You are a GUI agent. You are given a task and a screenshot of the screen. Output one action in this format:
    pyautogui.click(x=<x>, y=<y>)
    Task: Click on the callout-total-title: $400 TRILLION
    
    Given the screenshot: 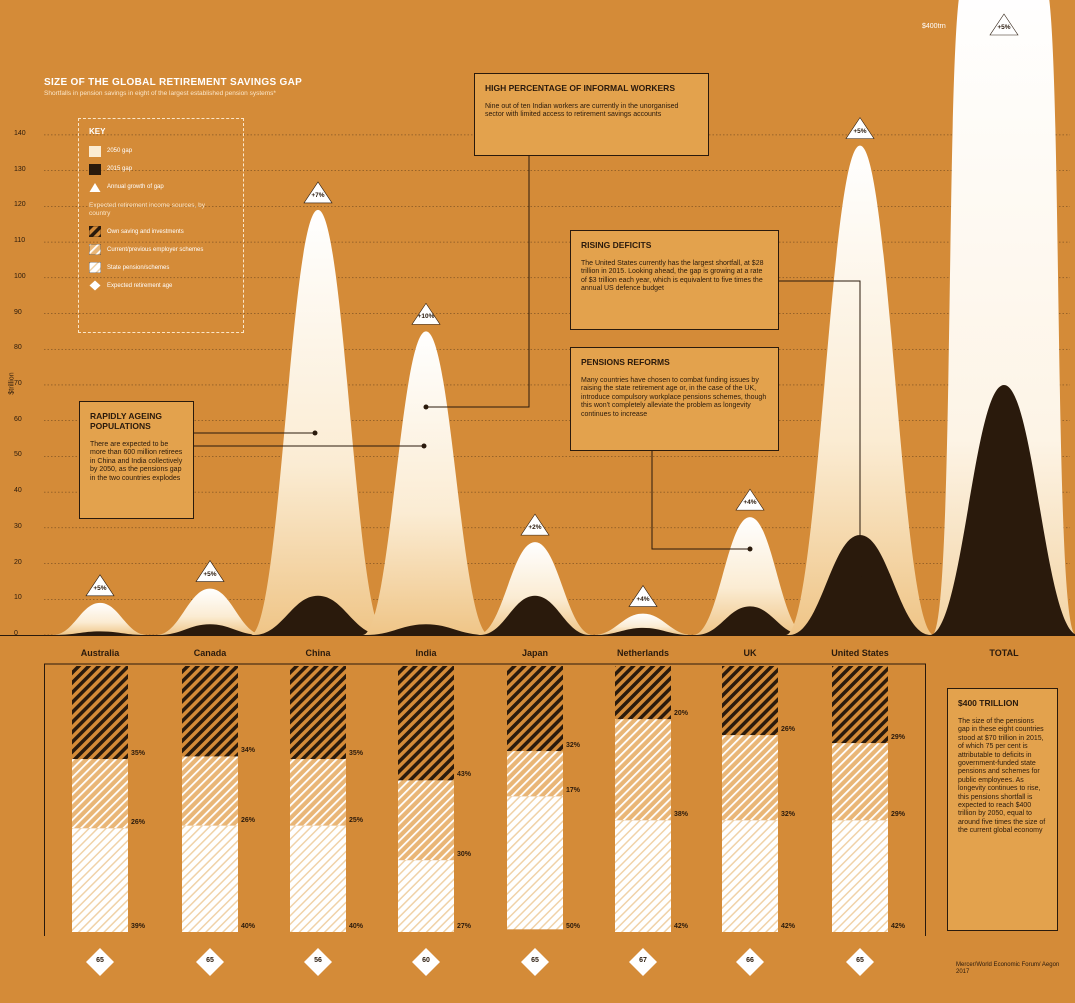 What is the action you would take?
    pyautogui.click(x=988, y=703)
    